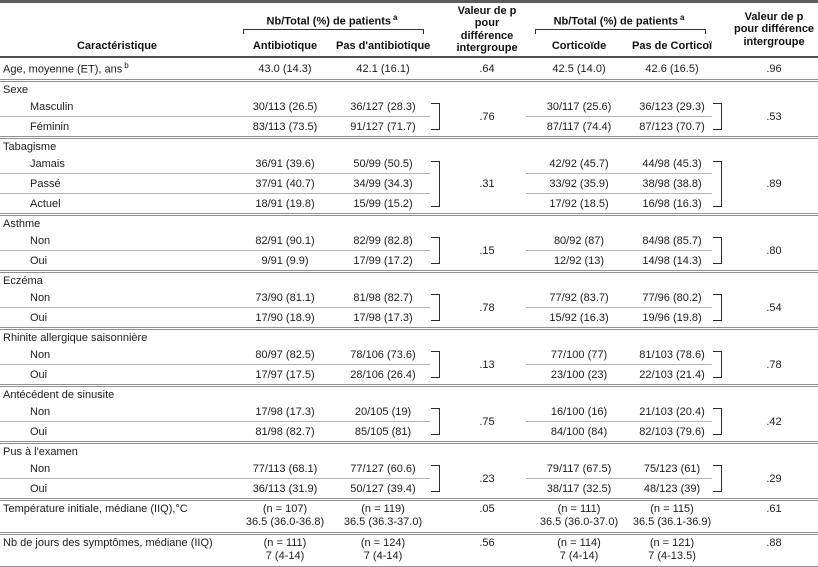  Describe the element at coordinates (774, 480) in the screenshot. I see `p-value: .29` at that location.